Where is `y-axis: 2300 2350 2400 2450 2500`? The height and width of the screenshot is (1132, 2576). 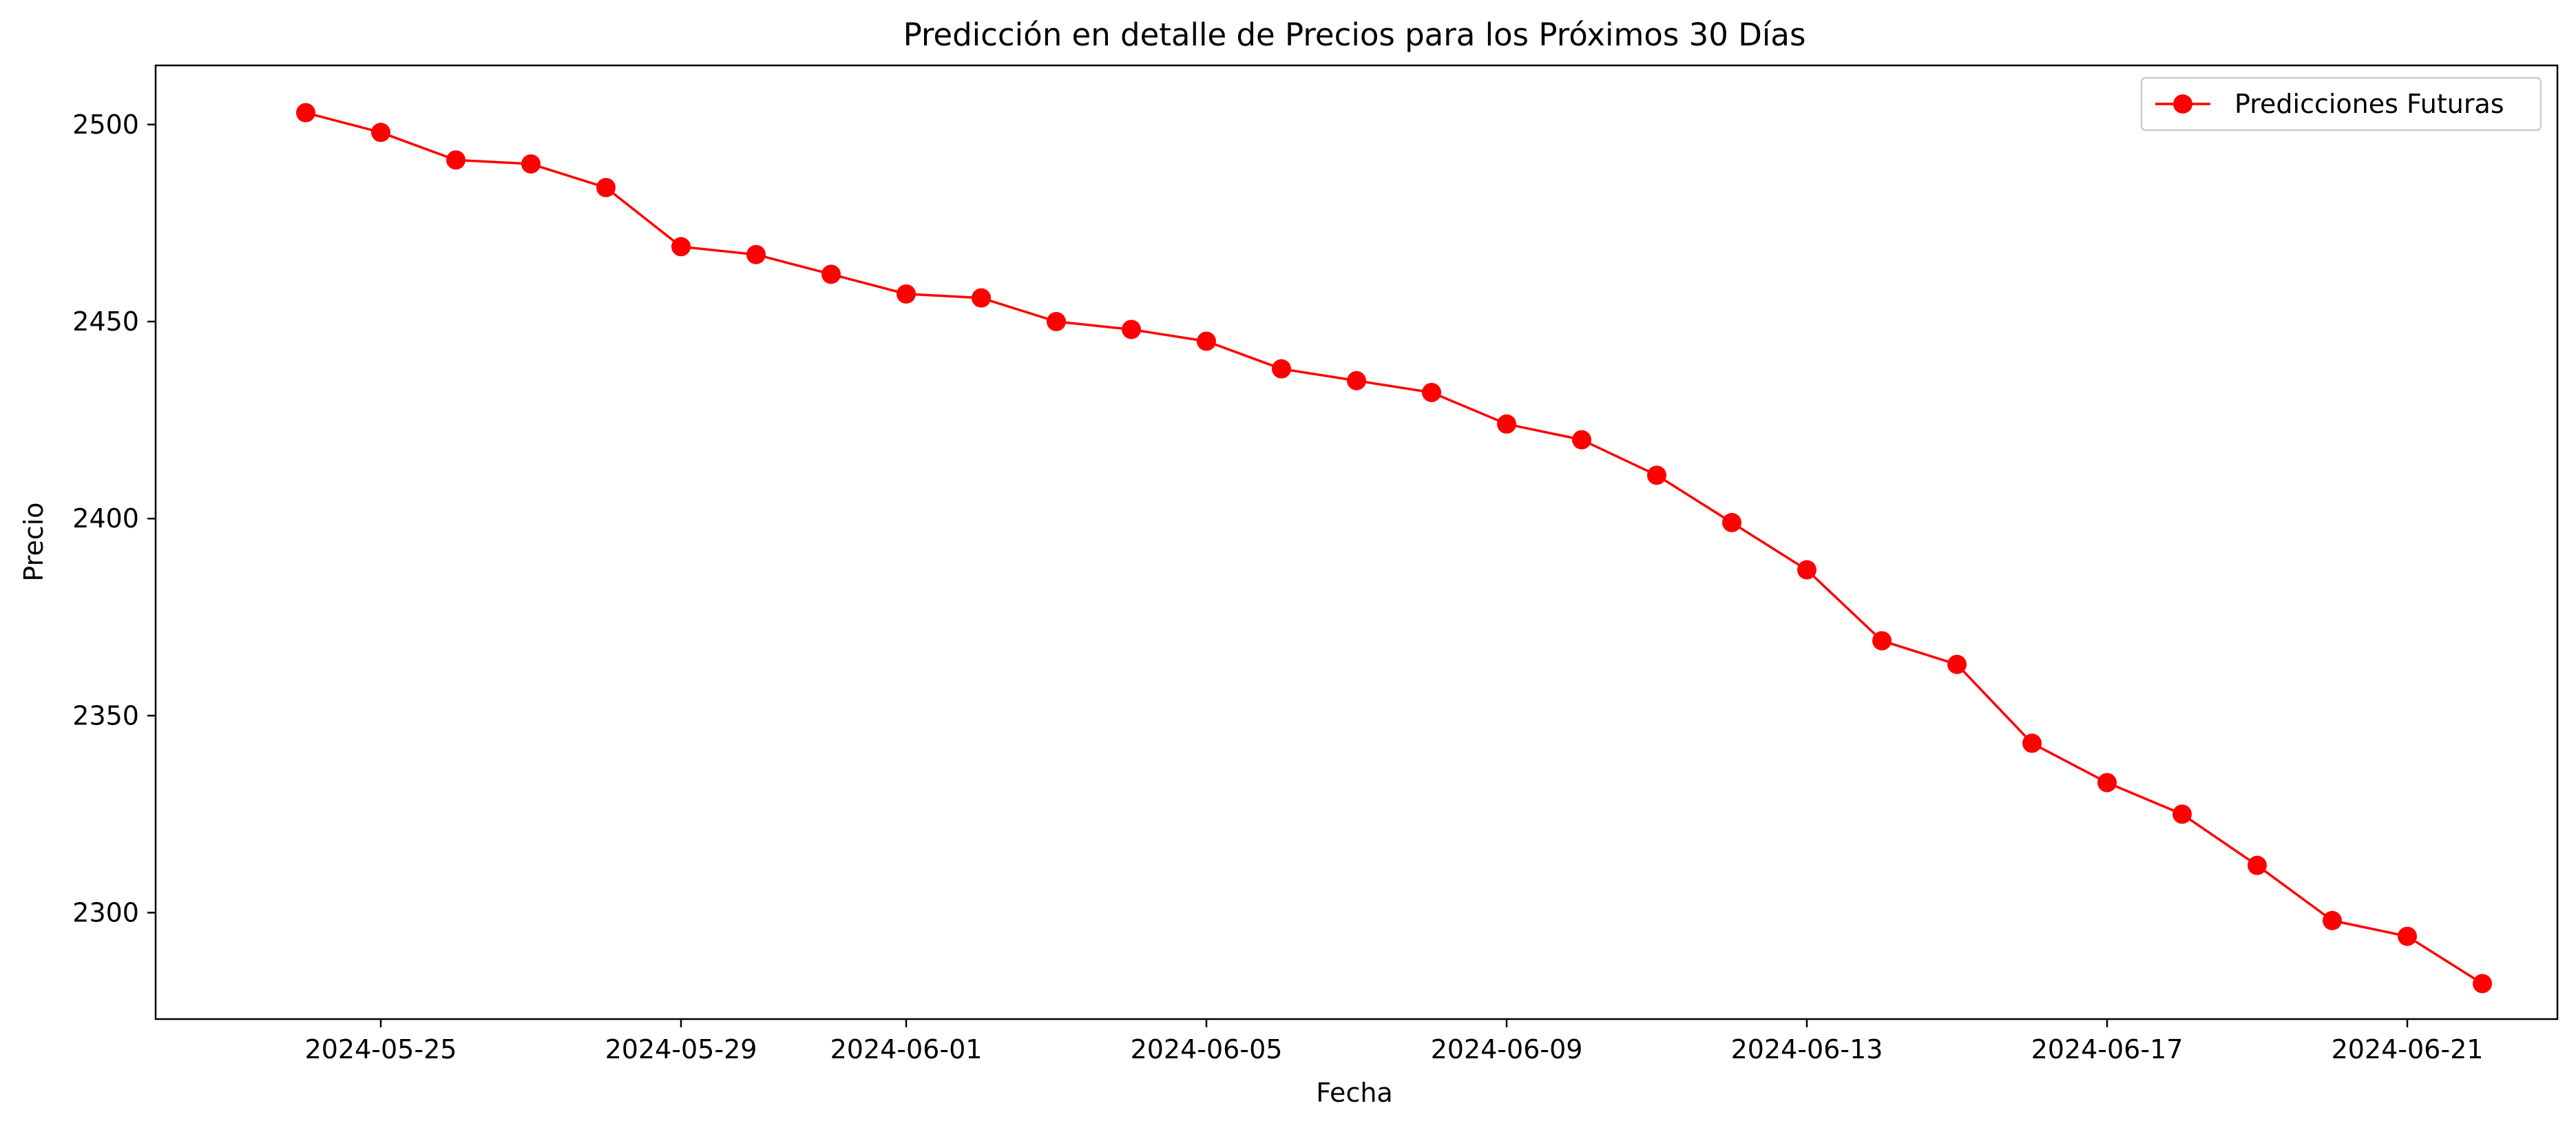 y-axis: 2300 2350 2400 2450 2500 is located at coordinates (114, 518).